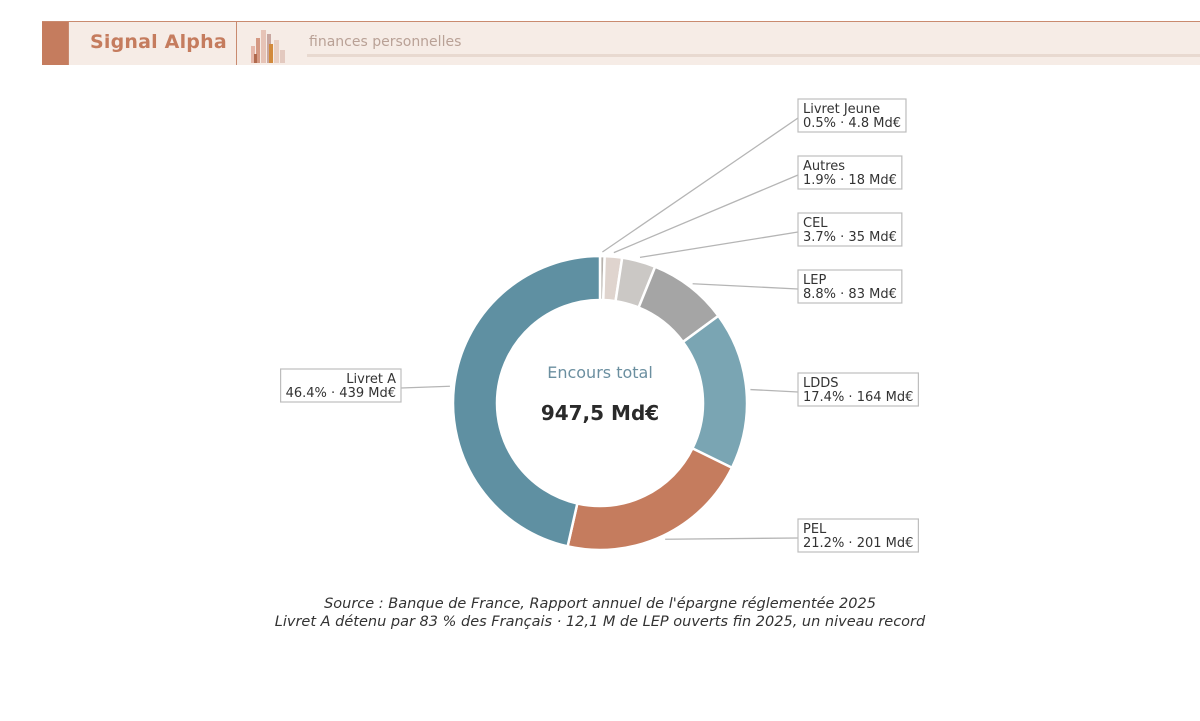 Image resolution: width=1200 pixels, height=721 pixels. I want to click on slice-pel, so click(650, 499).